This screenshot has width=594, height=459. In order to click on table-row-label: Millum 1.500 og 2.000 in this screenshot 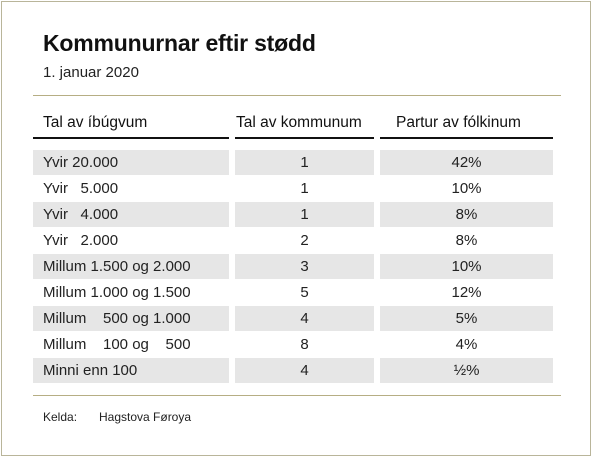, I will do `click(131, 266)`.